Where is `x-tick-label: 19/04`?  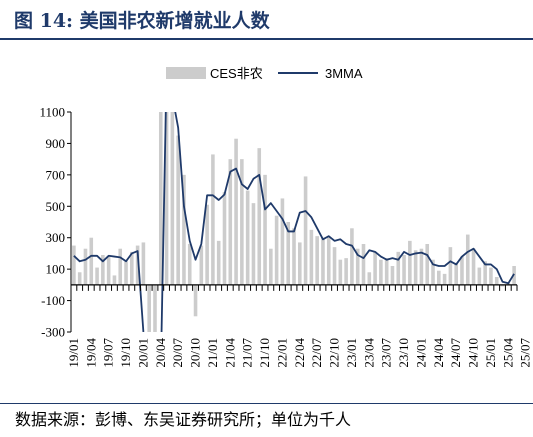 x-tick-label: 19/04 is located at coordinates (90, 353).